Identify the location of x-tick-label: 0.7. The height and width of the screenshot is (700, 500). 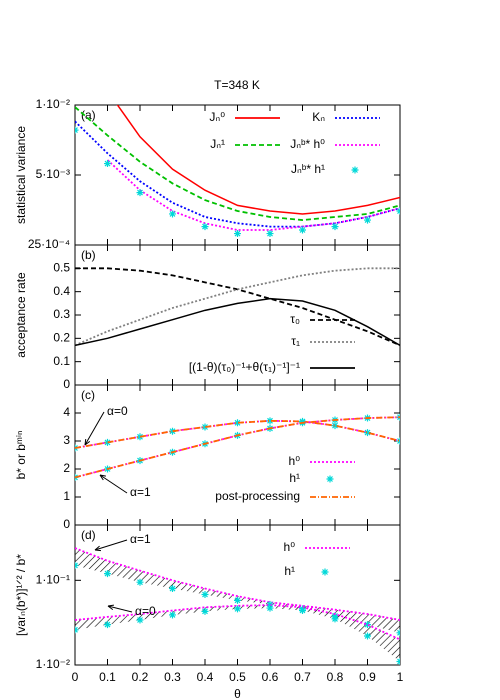
(302, 677).